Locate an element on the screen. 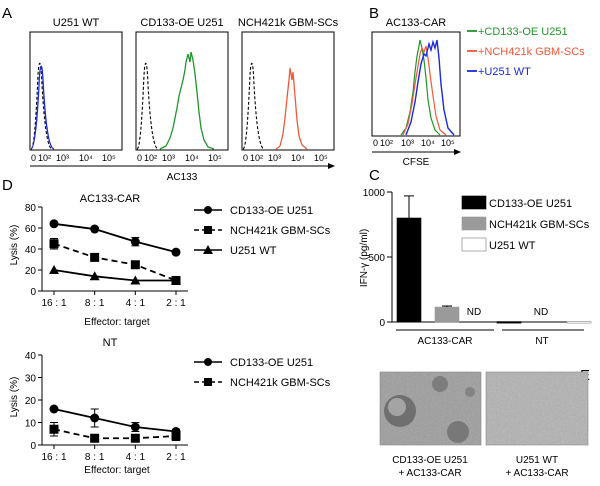 Image resolution: width=600 pixels, height=486 pixels. caption-right-line2: + AC133-CAR is located at coordinates (536, 473).